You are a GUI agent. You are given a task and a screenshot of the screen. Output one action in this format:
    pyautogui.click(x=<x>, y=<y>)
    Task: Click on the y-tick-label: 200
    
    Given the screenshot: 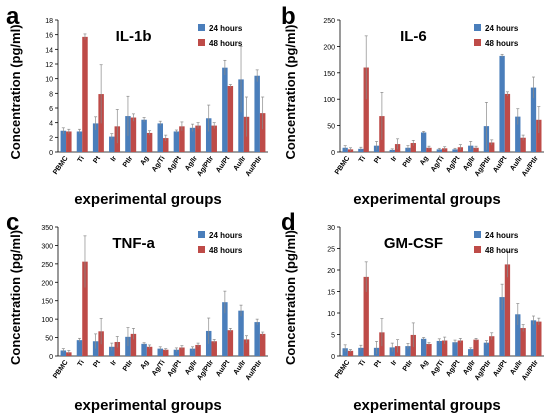 What is the action you would take?
    pyautogui.click(x=329, y=47)
    